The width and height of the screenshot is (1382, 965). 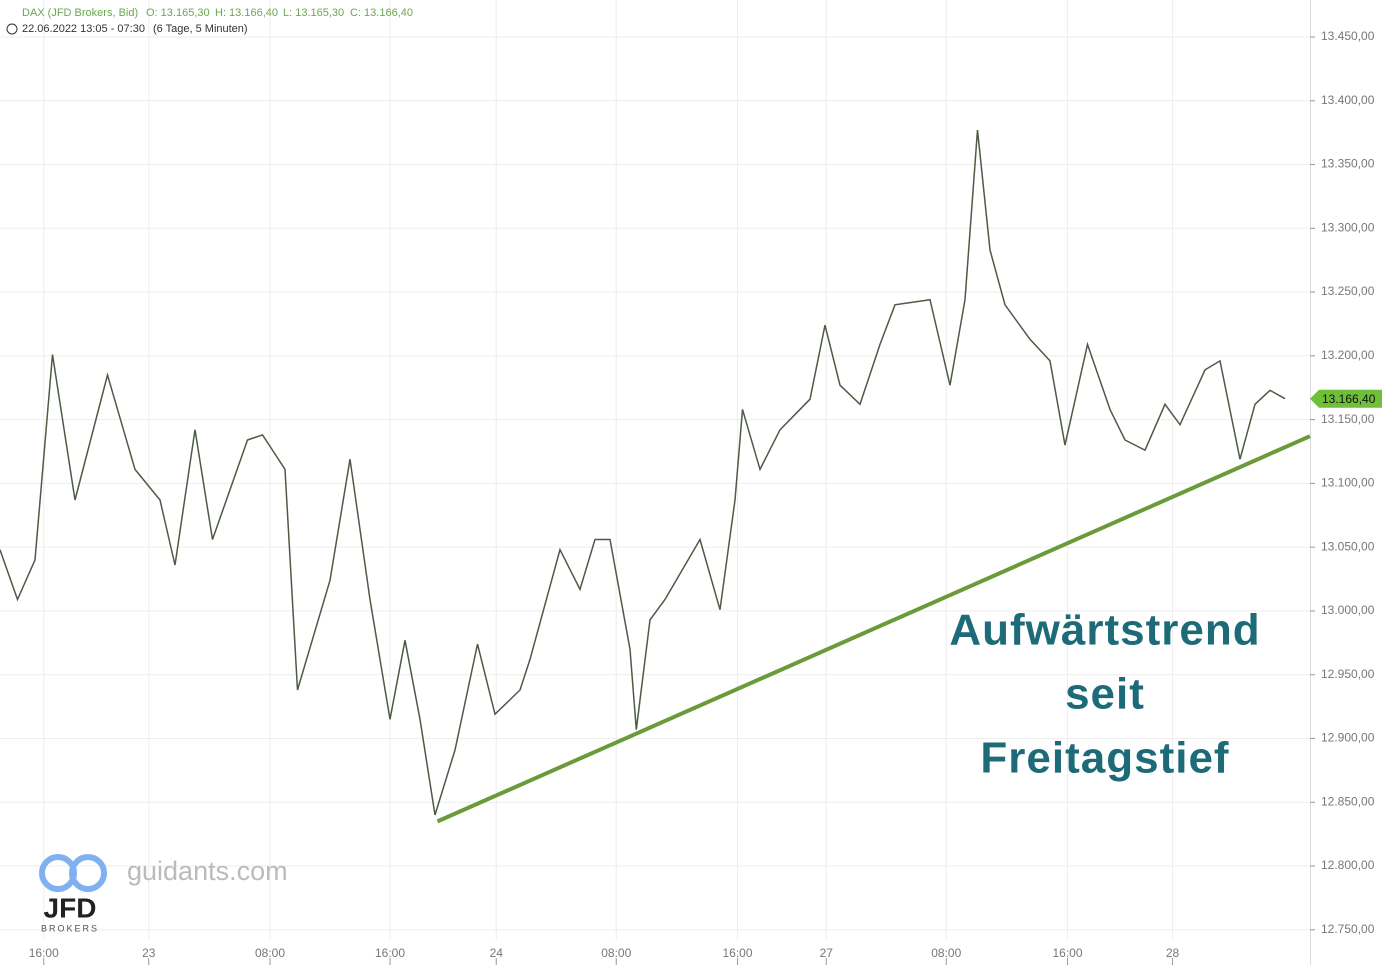 What do you see at coordinates (1348, 227) in the screenshot?
I see `y-tick-label: 13.300,00` at bounding box center [1348, 227].